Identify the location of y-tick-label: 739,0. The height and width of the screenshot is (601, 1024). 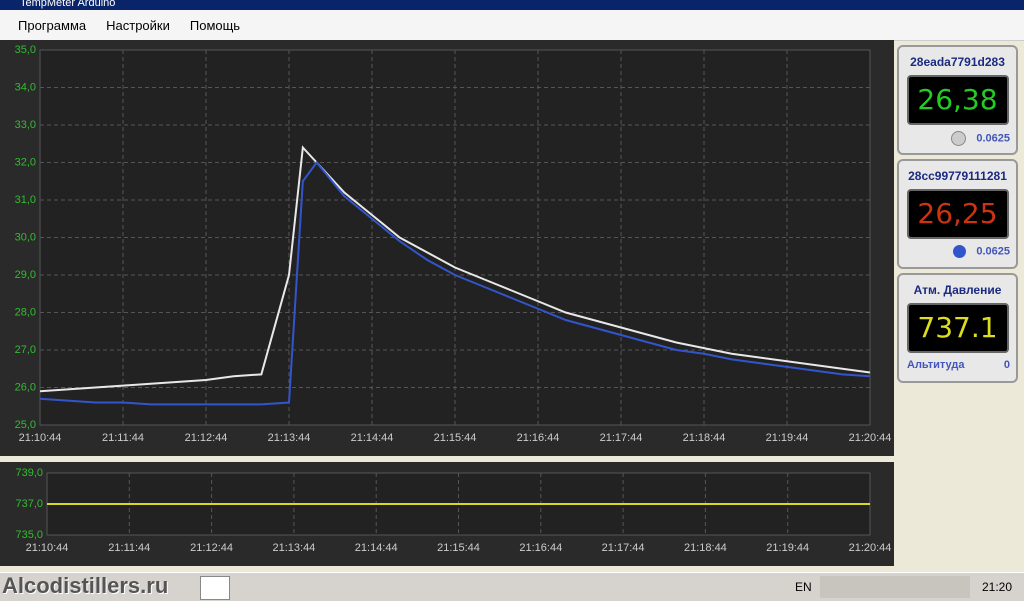
(29, 473).